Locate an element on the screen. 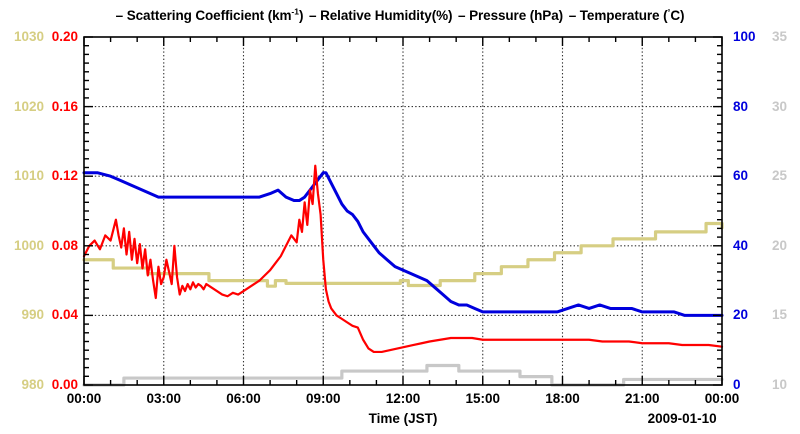 This screenshot has width=800, height=434. x-axis-tick-1200-4: 12:00 is located at coordinates (403, 398).